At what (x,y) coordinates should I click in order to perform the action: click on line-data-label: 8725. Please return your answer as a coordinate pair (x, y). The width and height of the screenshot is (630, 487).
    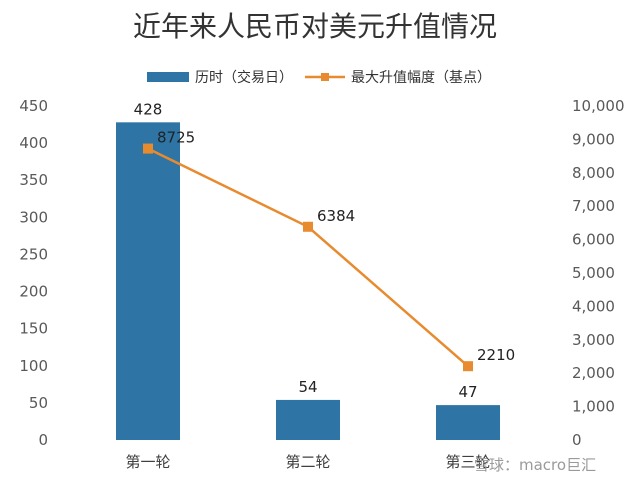
    Looking at the image, I should click on (176, 138).